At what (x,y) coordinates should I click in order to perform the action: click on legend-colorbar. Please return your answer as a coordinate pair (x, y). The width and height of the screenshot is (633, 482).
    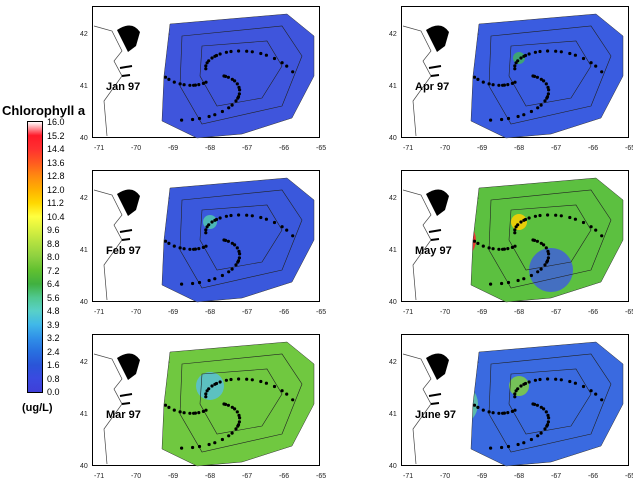
    Looking at the image, I should click on (35, 257).